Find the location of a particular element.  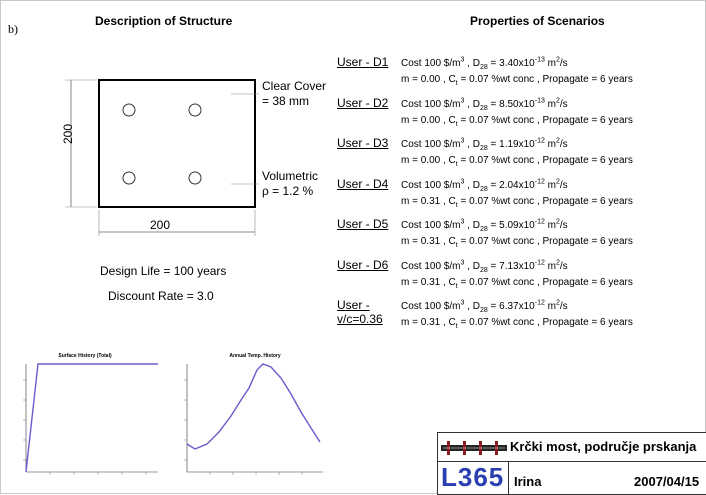

discount-rate: Discount Rate = 3.0 is located at coordinates (161, 296).